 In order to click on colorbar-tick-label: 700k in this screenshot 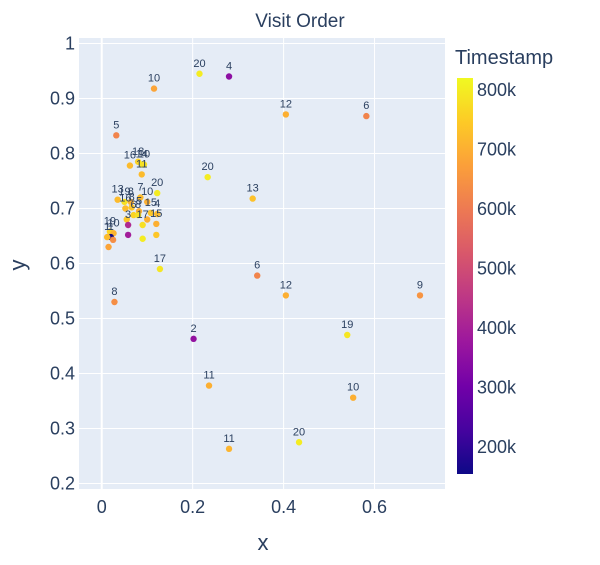, I will do `click(497, 149)`.